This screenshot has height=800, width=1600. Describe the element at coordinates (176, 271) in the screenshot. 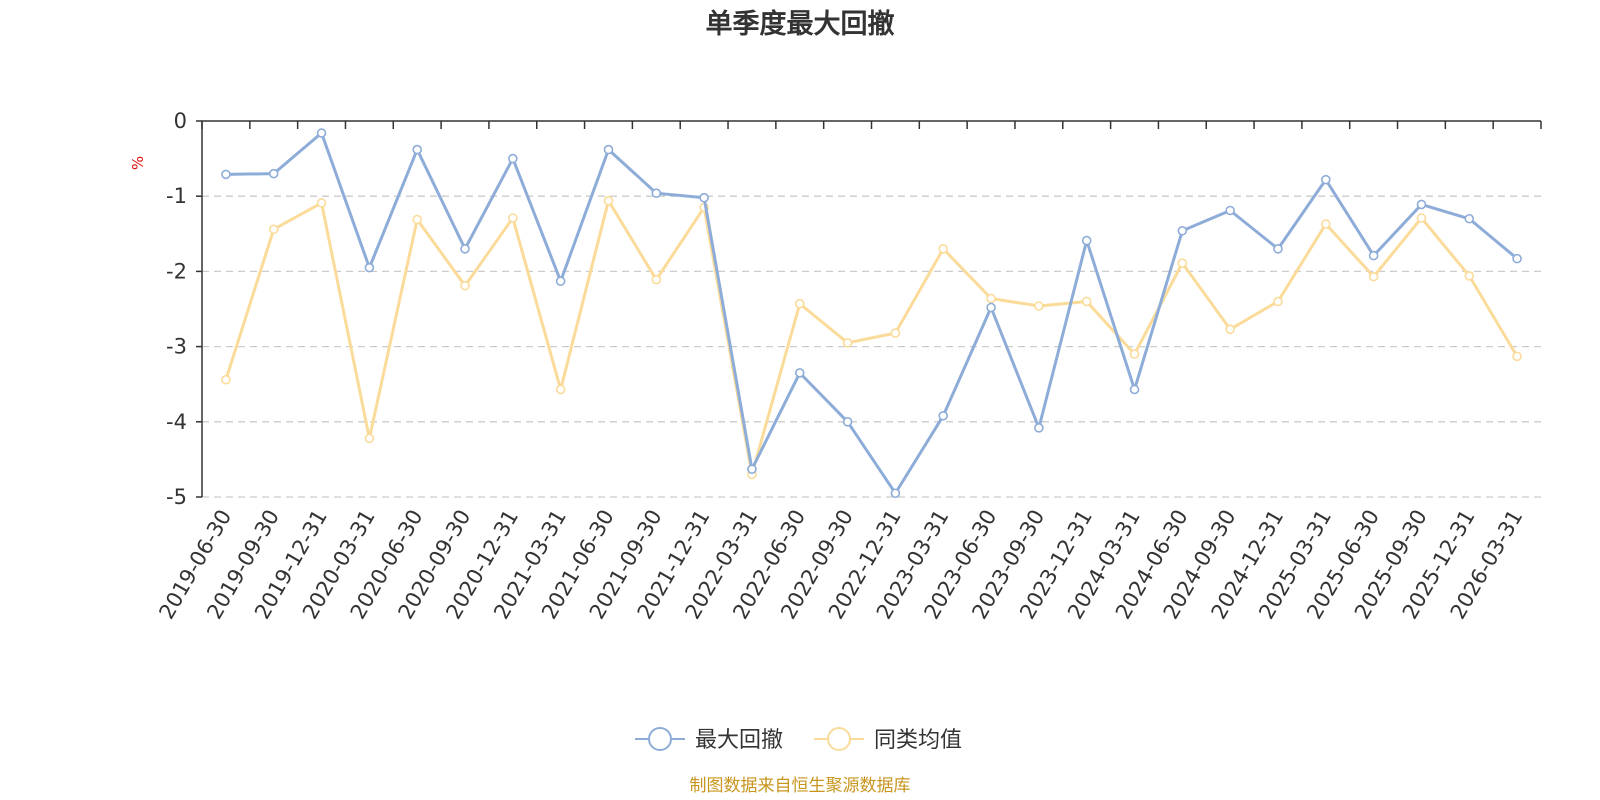

I see `y-tick-label: -2` at that location.